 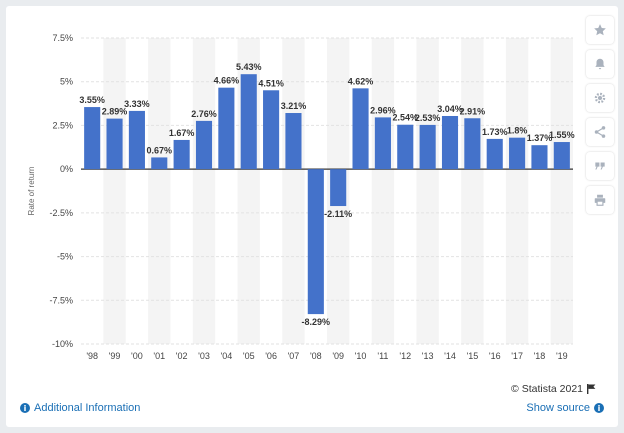 What do you see at coordinates (159, 356) in the screenshot?
I see `x-tick-label: '01` at bounding box center [159, 356].